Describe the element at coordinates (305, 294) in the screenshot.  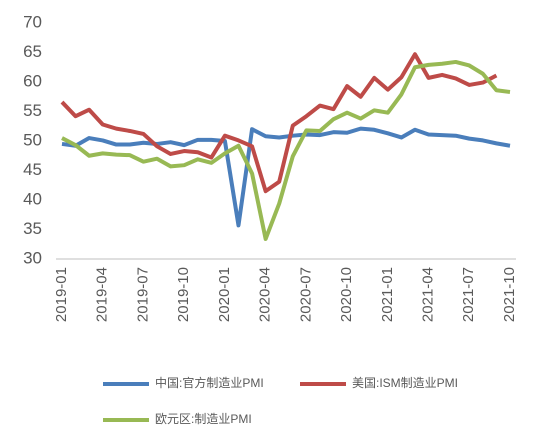
I see `x-tick-label: 2020-07` at that location.